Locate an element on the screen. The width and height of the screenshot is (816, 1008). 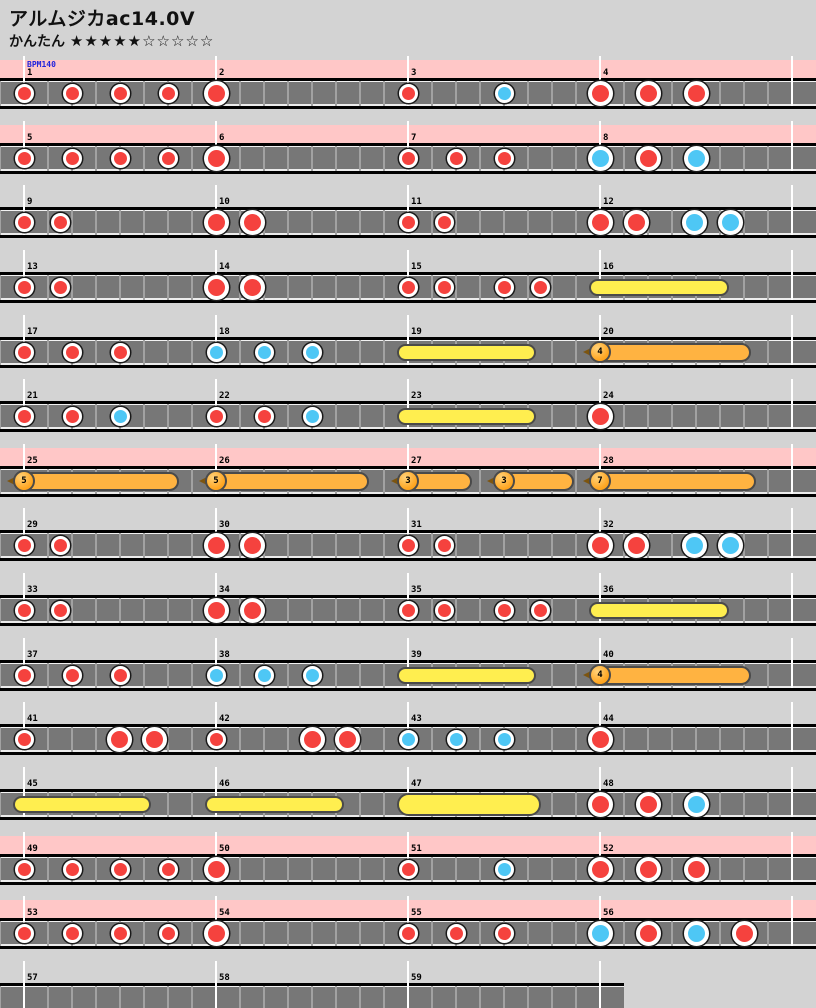
measure-number: 39 is located at coordinates (416, 655).